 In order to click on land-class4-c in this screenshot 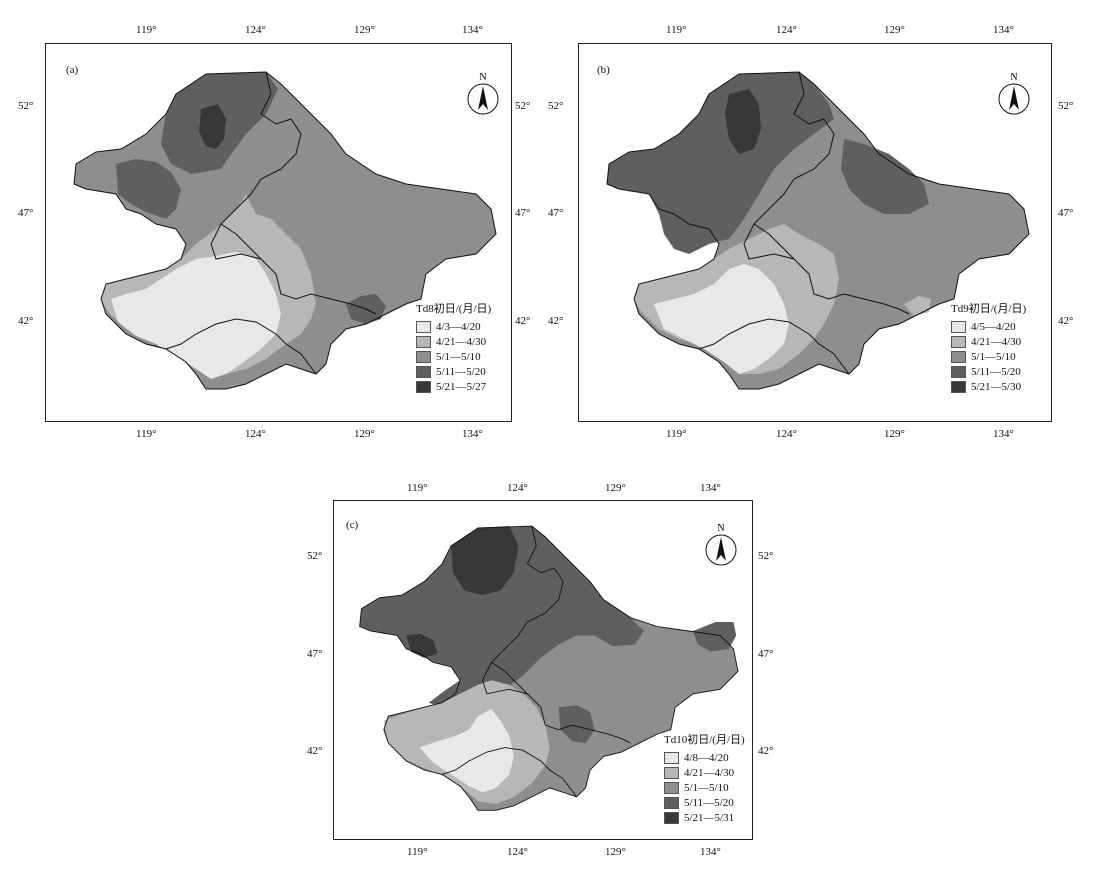, I will do `click(501, 617)`.